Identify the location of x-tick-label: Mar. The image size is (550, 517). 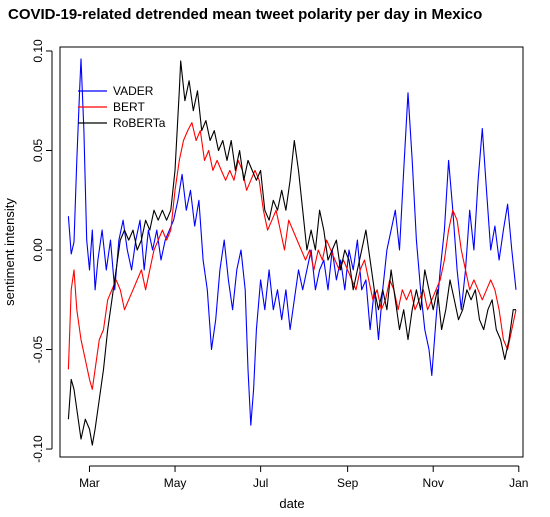
(89, 483).